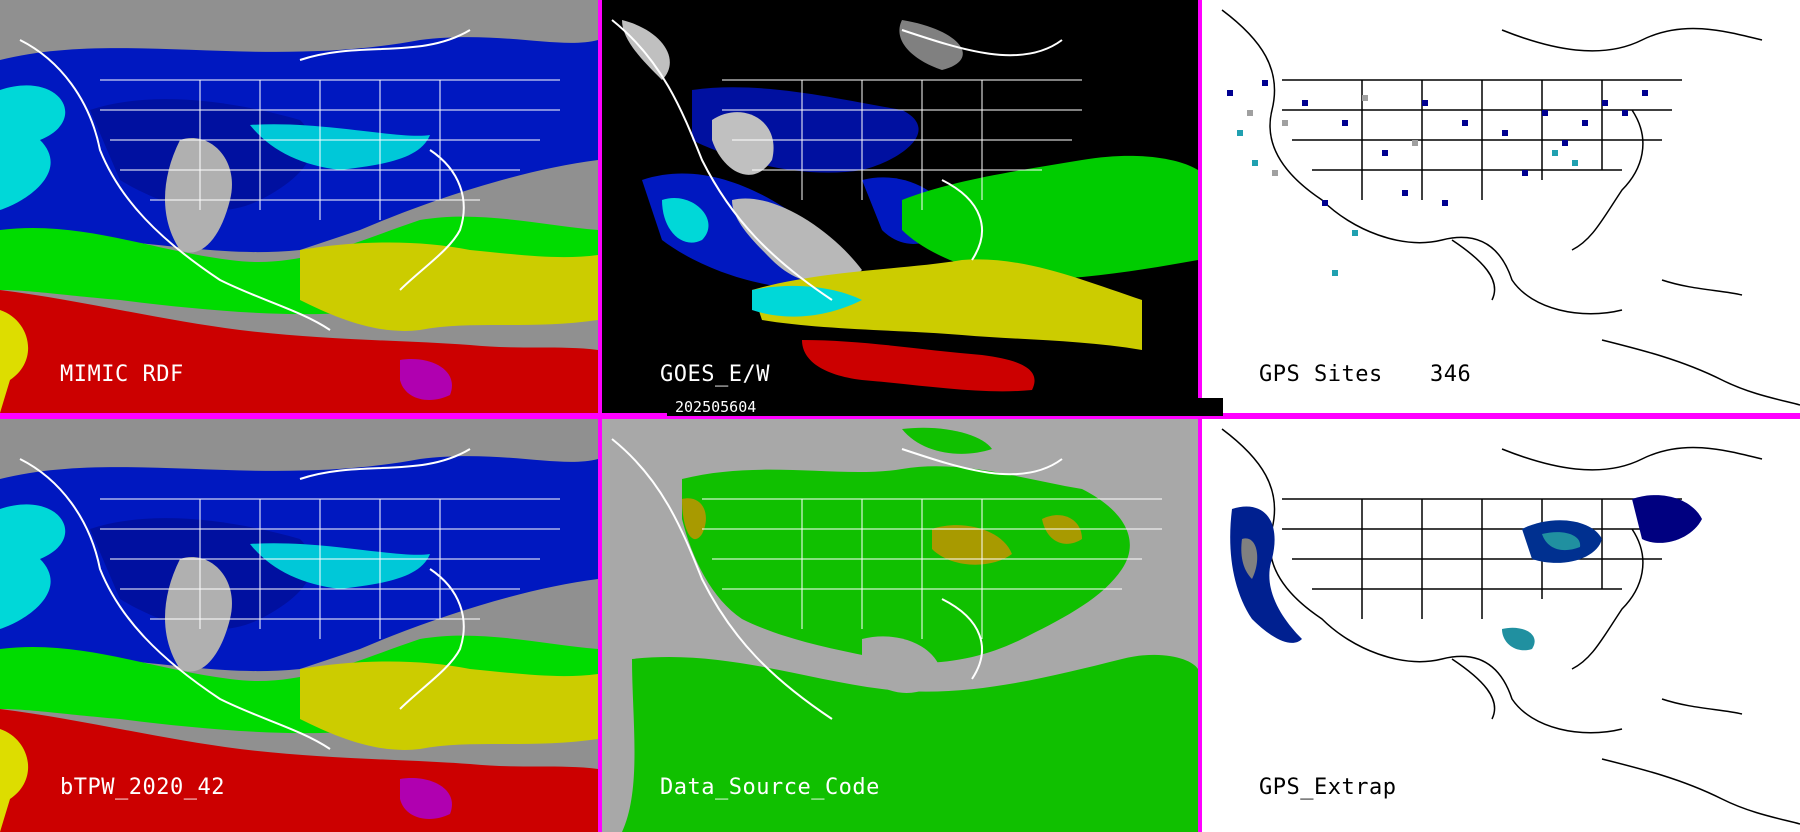  What do you see at coordinates (142, 787) in the screenshot?
I see `panel-label: bTPW_2020_42` at bounding box center [142, 787].